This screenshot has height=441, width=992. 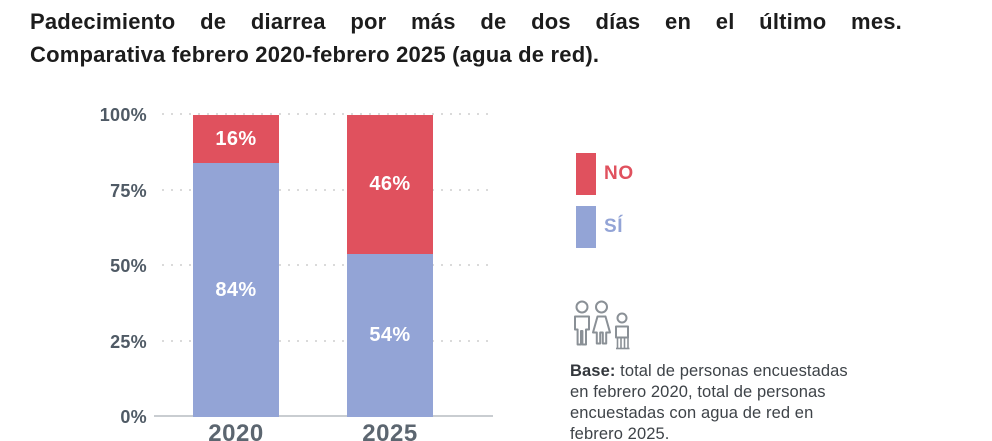 I want to click on legend-swatch-no-icon, so click(x=586, y=174).